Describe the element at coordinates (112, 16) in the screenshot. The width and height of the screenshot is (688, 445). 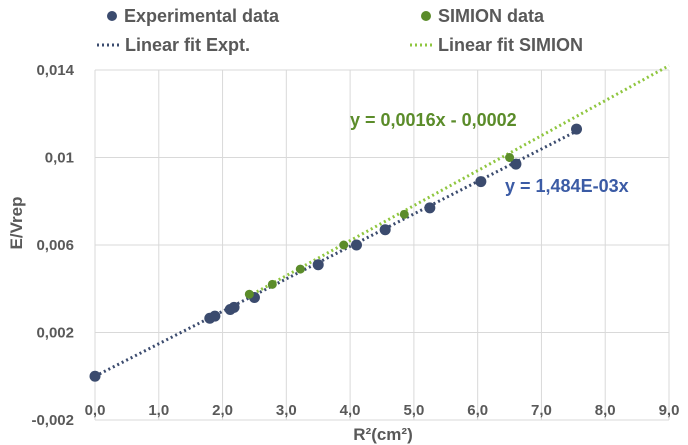
I see `legend-marker-experimental` at that location.